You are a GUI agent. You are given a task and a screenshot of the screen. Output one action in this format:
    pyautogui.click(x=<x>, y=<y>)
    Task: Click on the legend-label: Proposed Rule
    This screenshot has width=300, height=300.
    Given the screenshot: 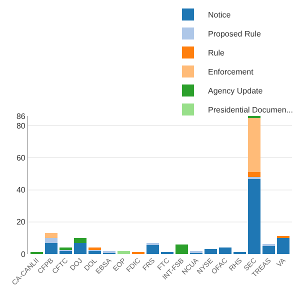 What is the action you would take?
    pyautogui.click(x=235, y=34)
    